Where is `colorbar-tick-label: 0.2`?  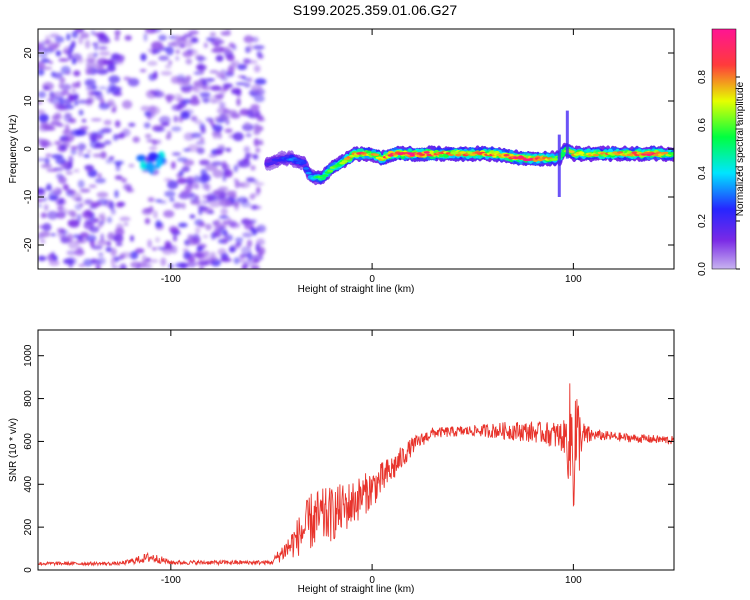
colorbar-tick-label: 0.2 is located at coordinates (702, 221).